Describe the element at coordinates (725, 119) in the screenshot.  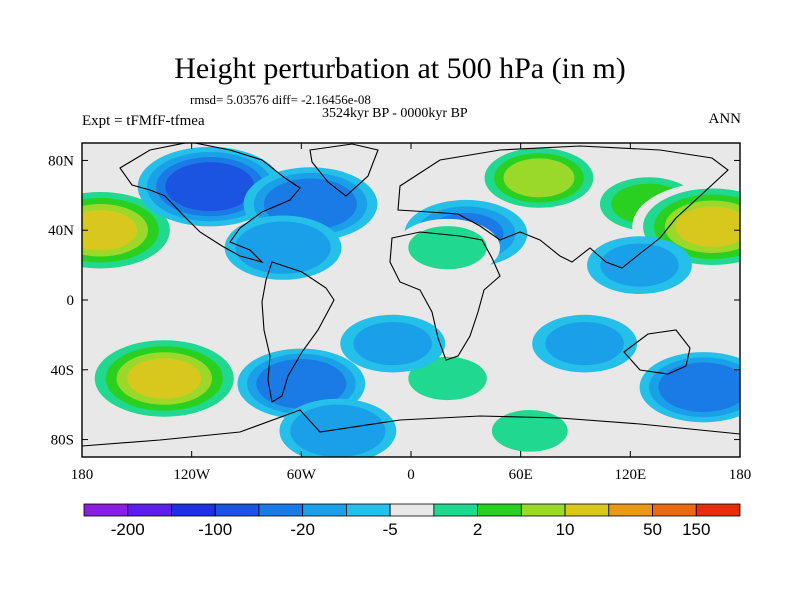
I see `season-label: ANN` at that location.